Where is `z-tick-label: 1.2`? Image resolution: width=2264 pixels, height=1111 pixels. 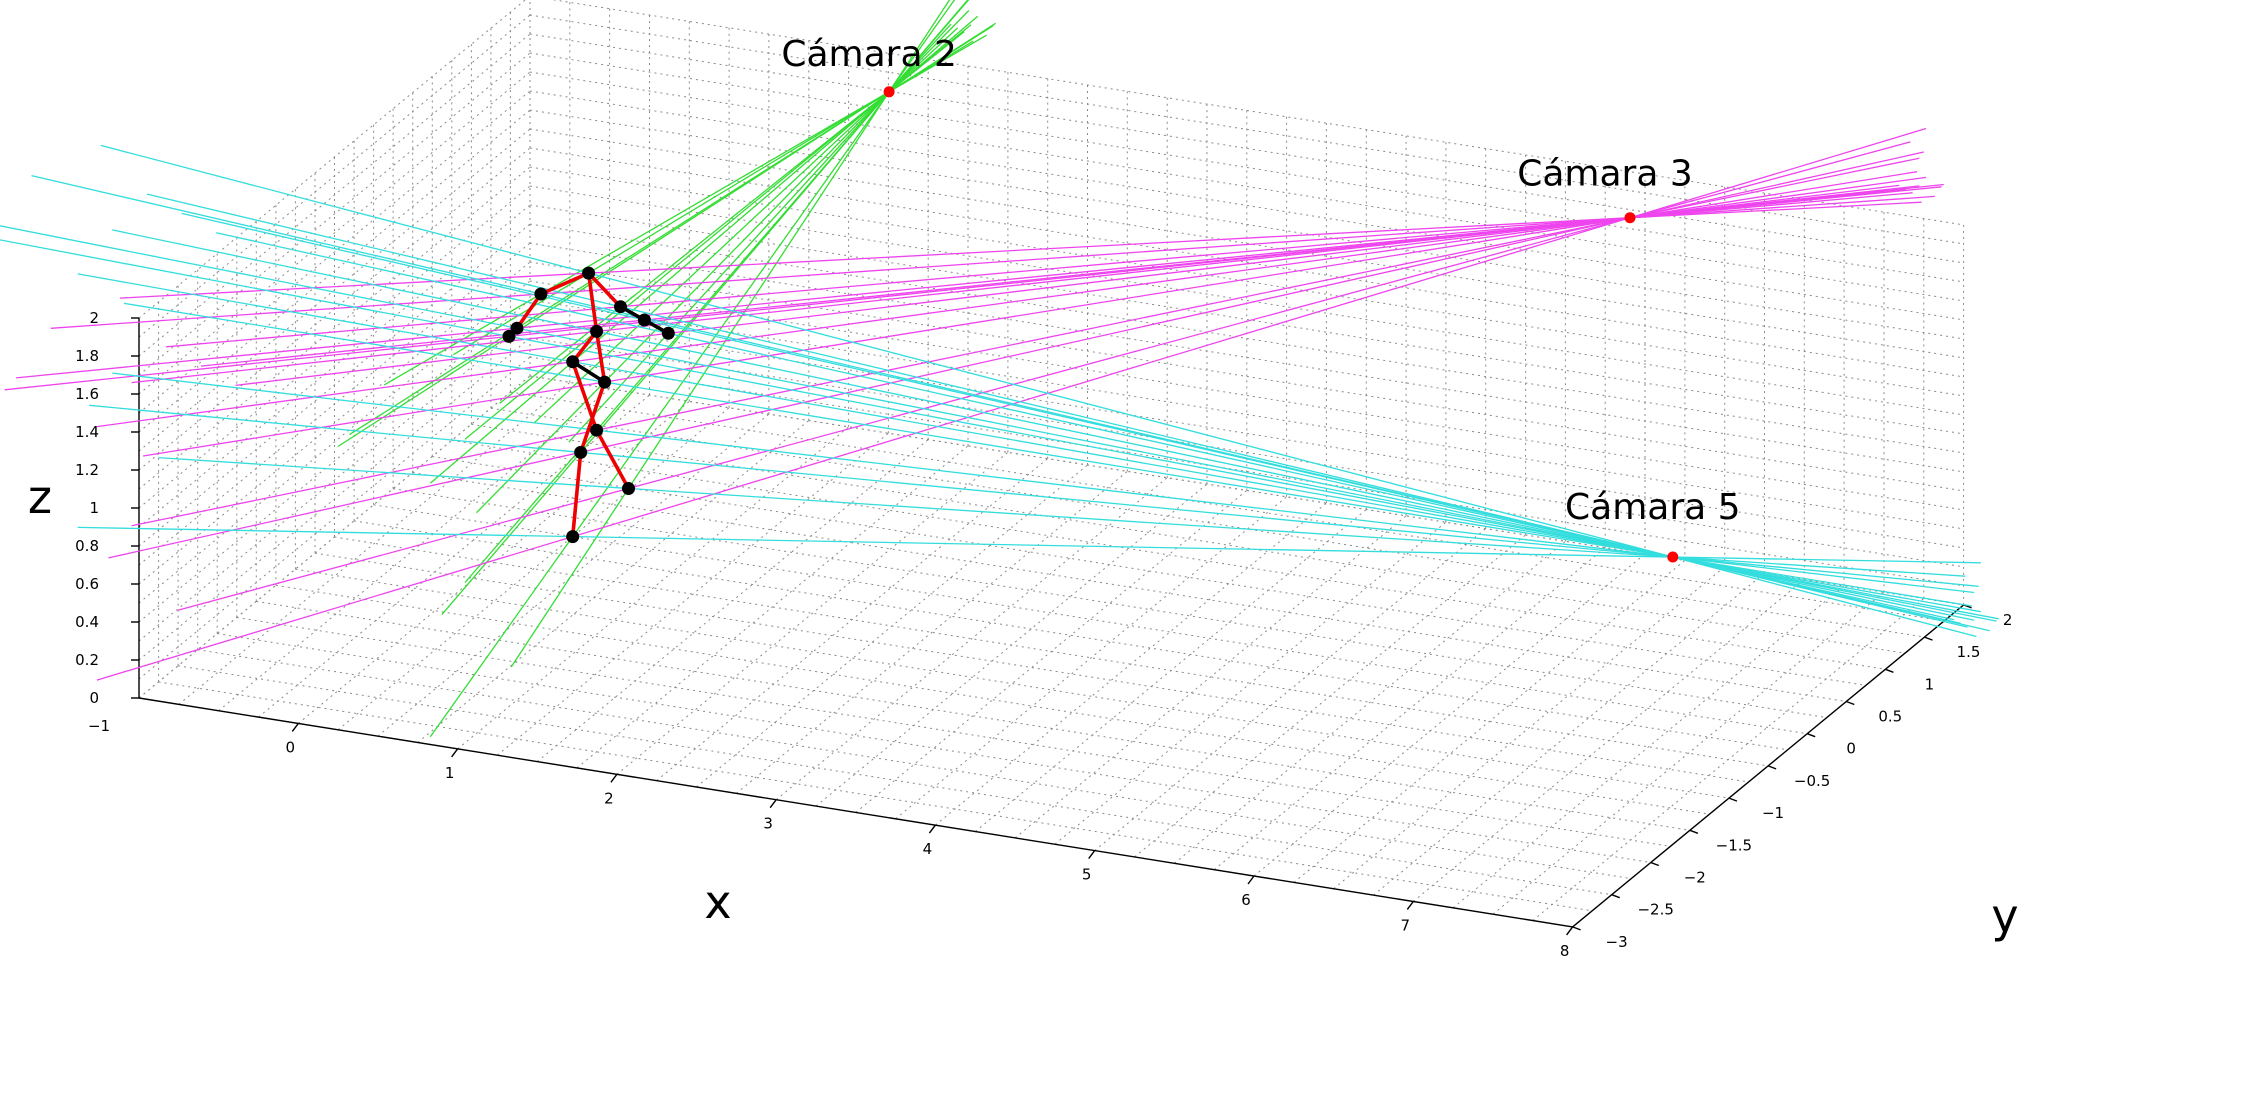
z-tick-label: 1.2 is located at coordinates (87, 470).